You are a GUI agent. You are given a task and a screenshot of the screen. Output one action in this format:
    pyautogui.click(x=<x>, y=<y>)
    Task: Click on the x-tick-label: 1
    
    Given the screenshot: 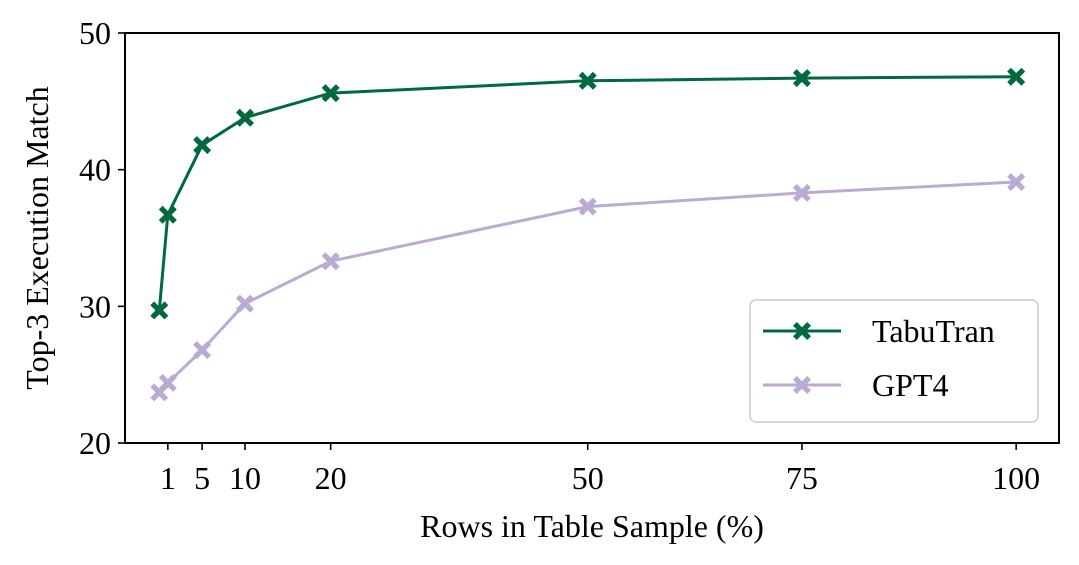 What is the action you would take?
    pyautogui.click(x=168, y=478)
    